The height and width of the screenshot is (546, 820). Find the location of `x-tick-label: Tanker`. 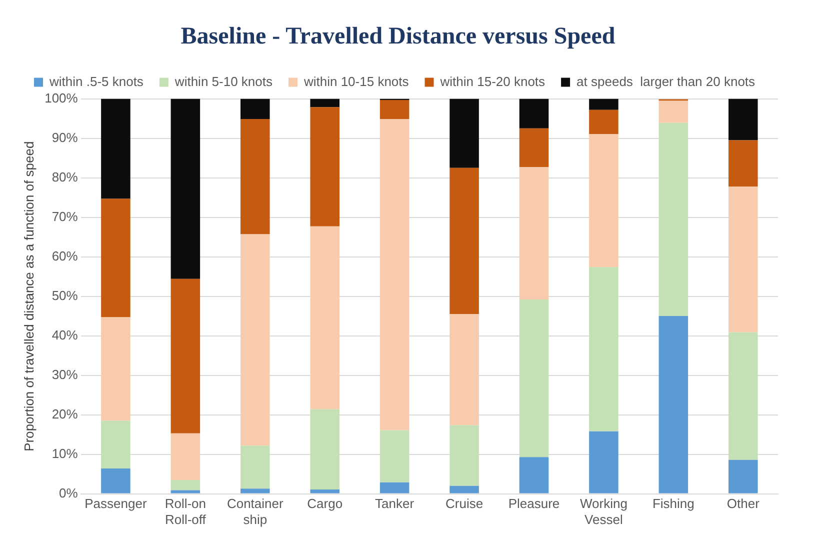

x-tick-label: Tanker is located at coordinates (395, 504).